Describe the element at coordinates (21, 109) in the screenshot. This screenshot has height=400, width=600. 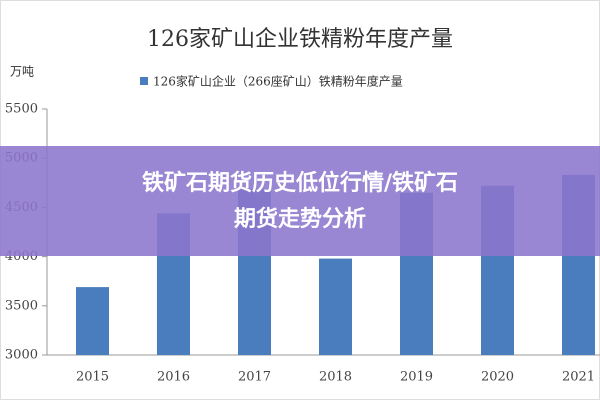
I see `y-tick-label: 5500` at that location.